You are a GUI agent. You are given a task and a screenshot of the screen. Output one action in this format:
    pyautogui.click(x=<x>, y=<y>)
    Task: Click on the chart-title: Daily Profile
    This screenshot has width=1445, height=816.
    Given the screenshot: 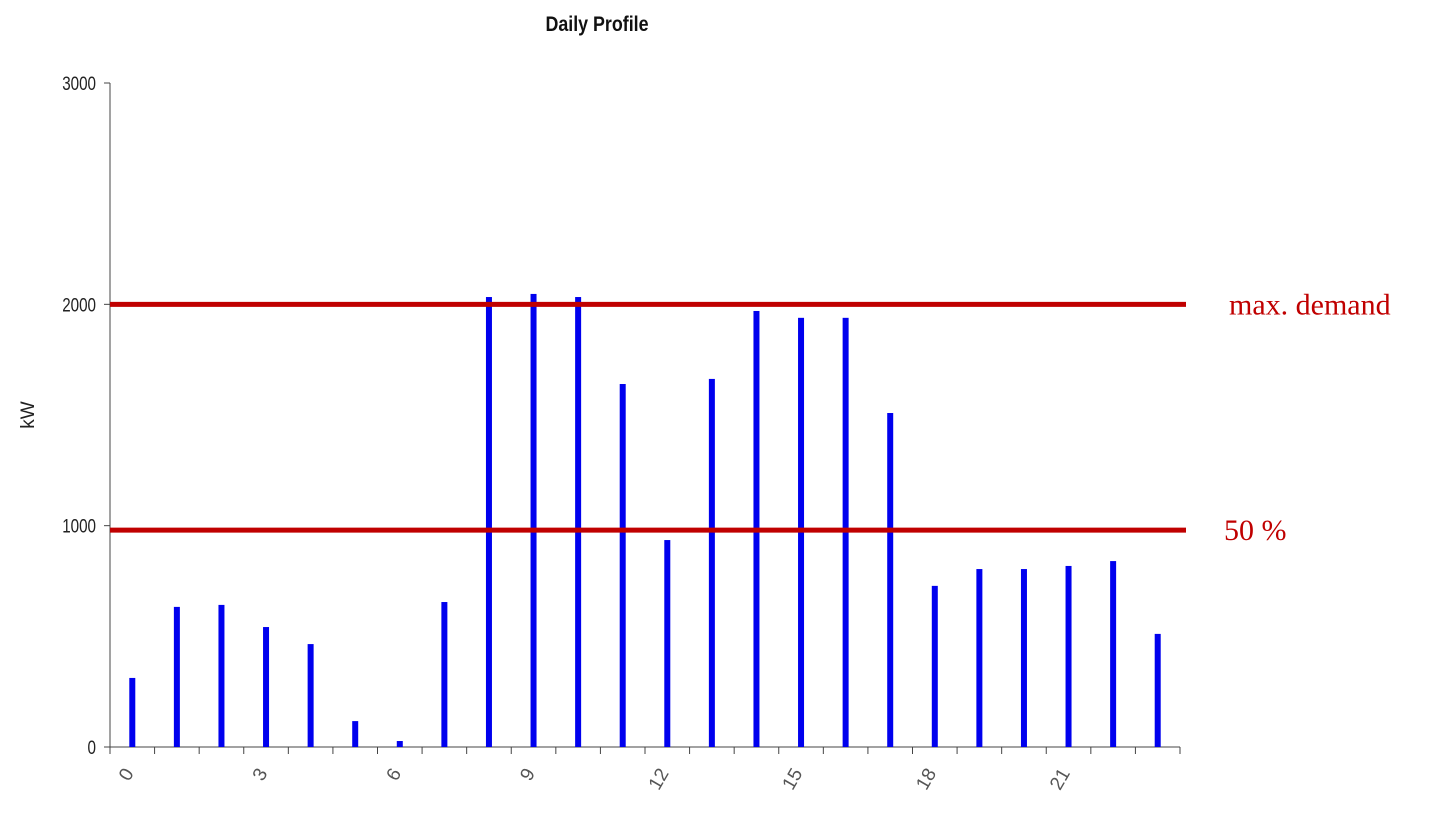 What is the action you would take?
    pyautogui.click(x=596, y=25)
    